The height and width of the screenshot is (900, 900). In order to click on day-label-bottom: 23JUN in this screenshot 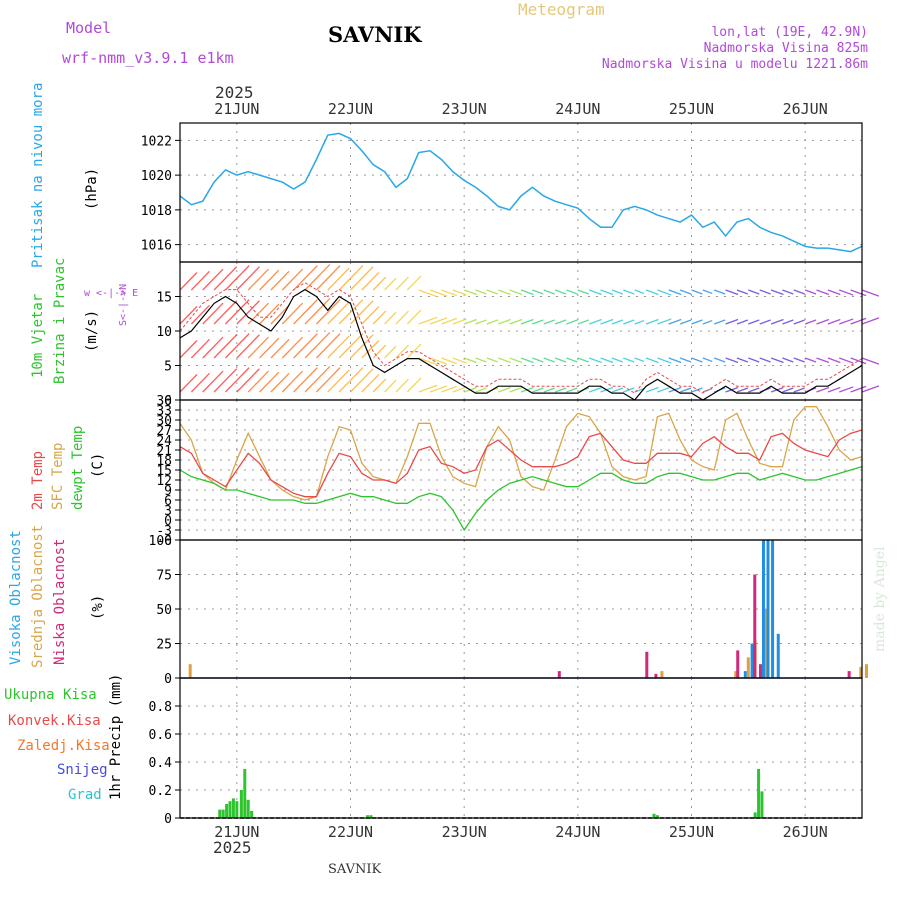, I will do `click(464, 832)`.